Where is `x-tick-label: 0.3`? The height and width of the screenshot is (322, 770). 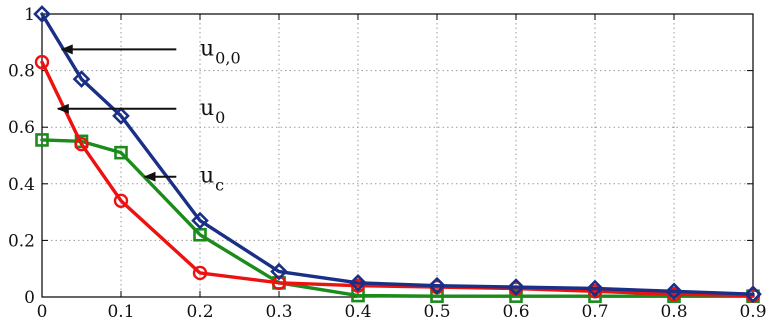
x-tick-label: 0.3 is located at coordinates (278, 312).